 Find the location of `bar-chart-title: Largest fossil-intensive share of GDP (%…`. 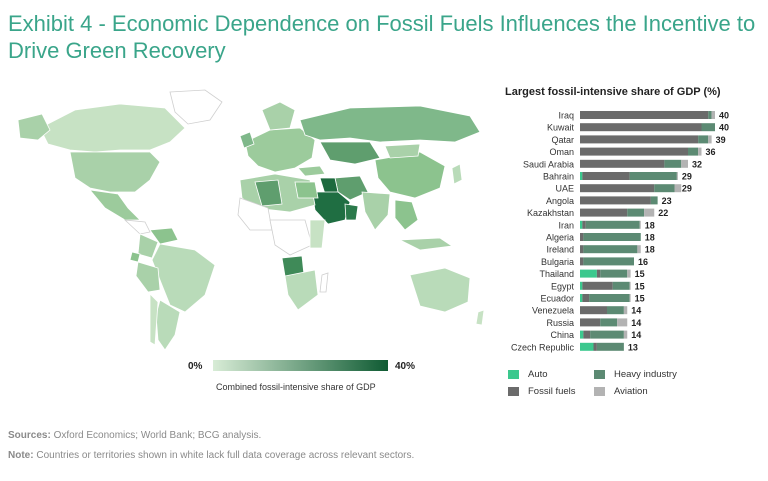

bar-chart-title: Largest fossil-intensive share of GDP (%… is located at coordinates (613, 92).